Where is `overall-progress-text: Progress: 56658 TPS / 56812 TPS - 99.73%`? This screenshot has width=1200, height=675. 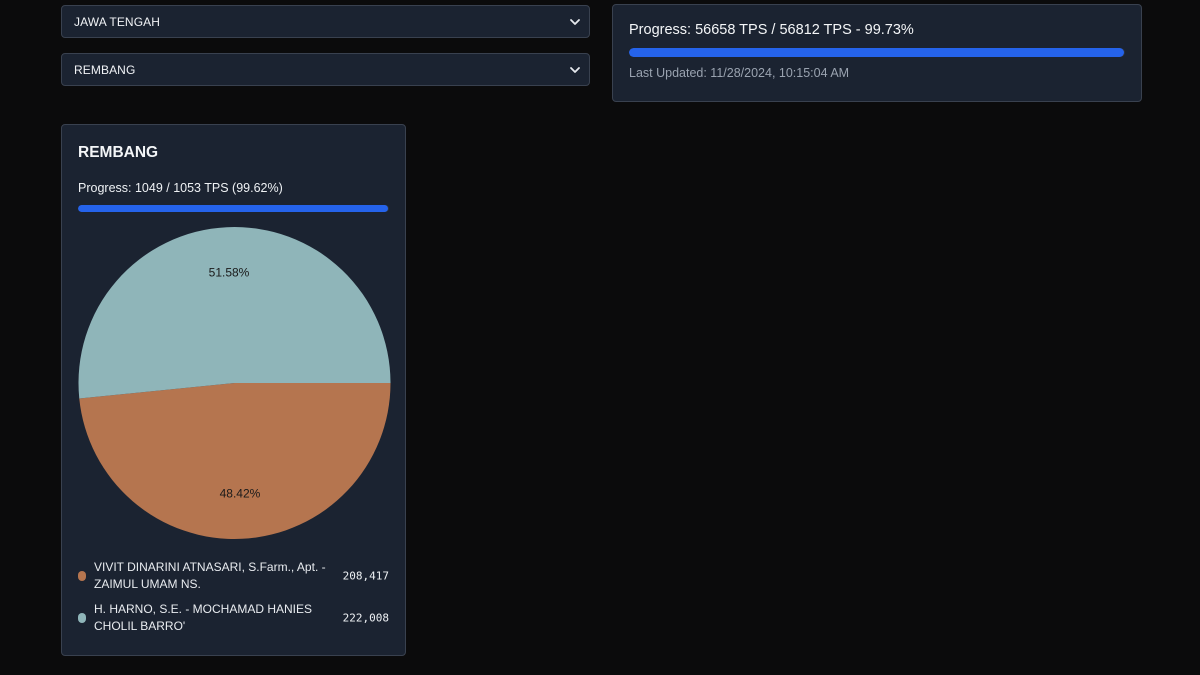 overall-progress-text: Progress: 56658 TPS / 56812 TPS - 99.73% is located at coordinates (771, 30).